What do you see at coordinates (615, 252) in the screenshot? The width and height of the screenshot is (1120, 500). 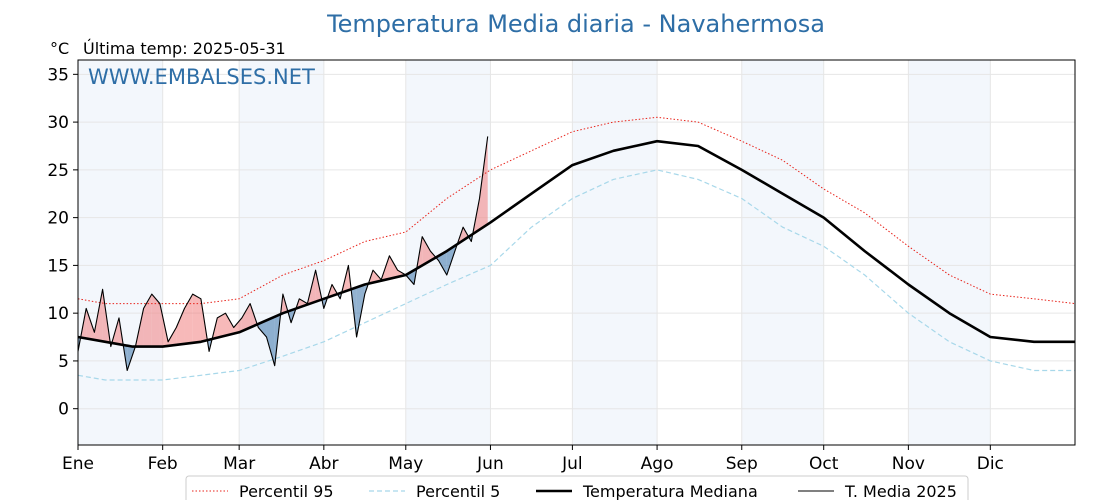 I see `month-band-jul` at bounding box center [615, 252].